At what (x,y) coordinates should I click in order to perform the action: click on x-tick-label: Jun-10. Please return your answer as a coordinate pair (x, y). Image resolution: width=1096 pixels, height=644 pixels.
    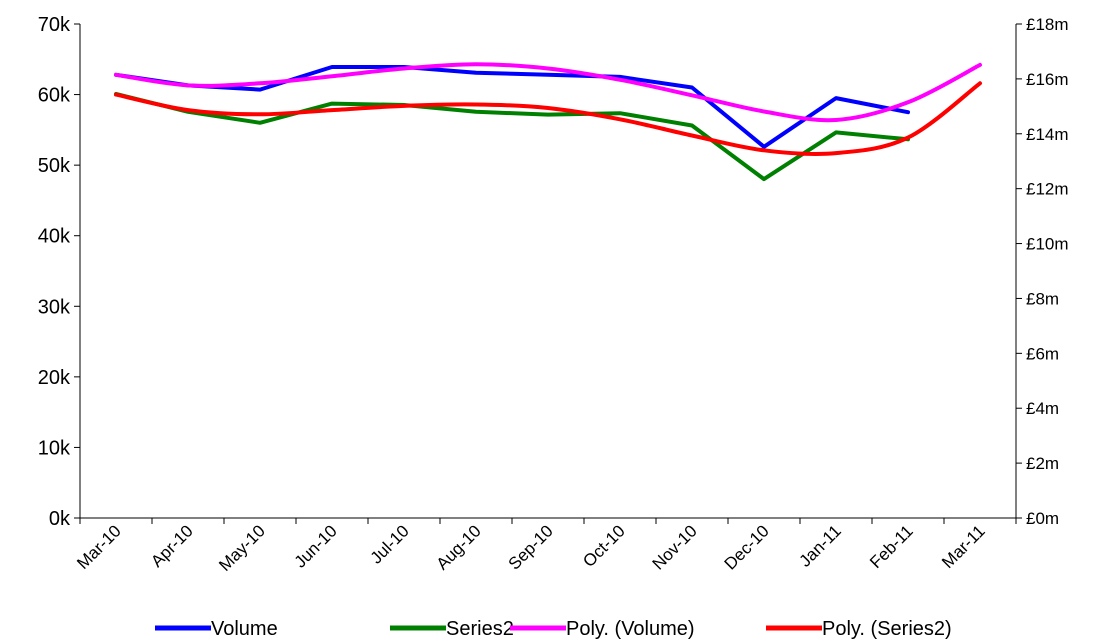
    Looking at the image, I should click on (316, 546).